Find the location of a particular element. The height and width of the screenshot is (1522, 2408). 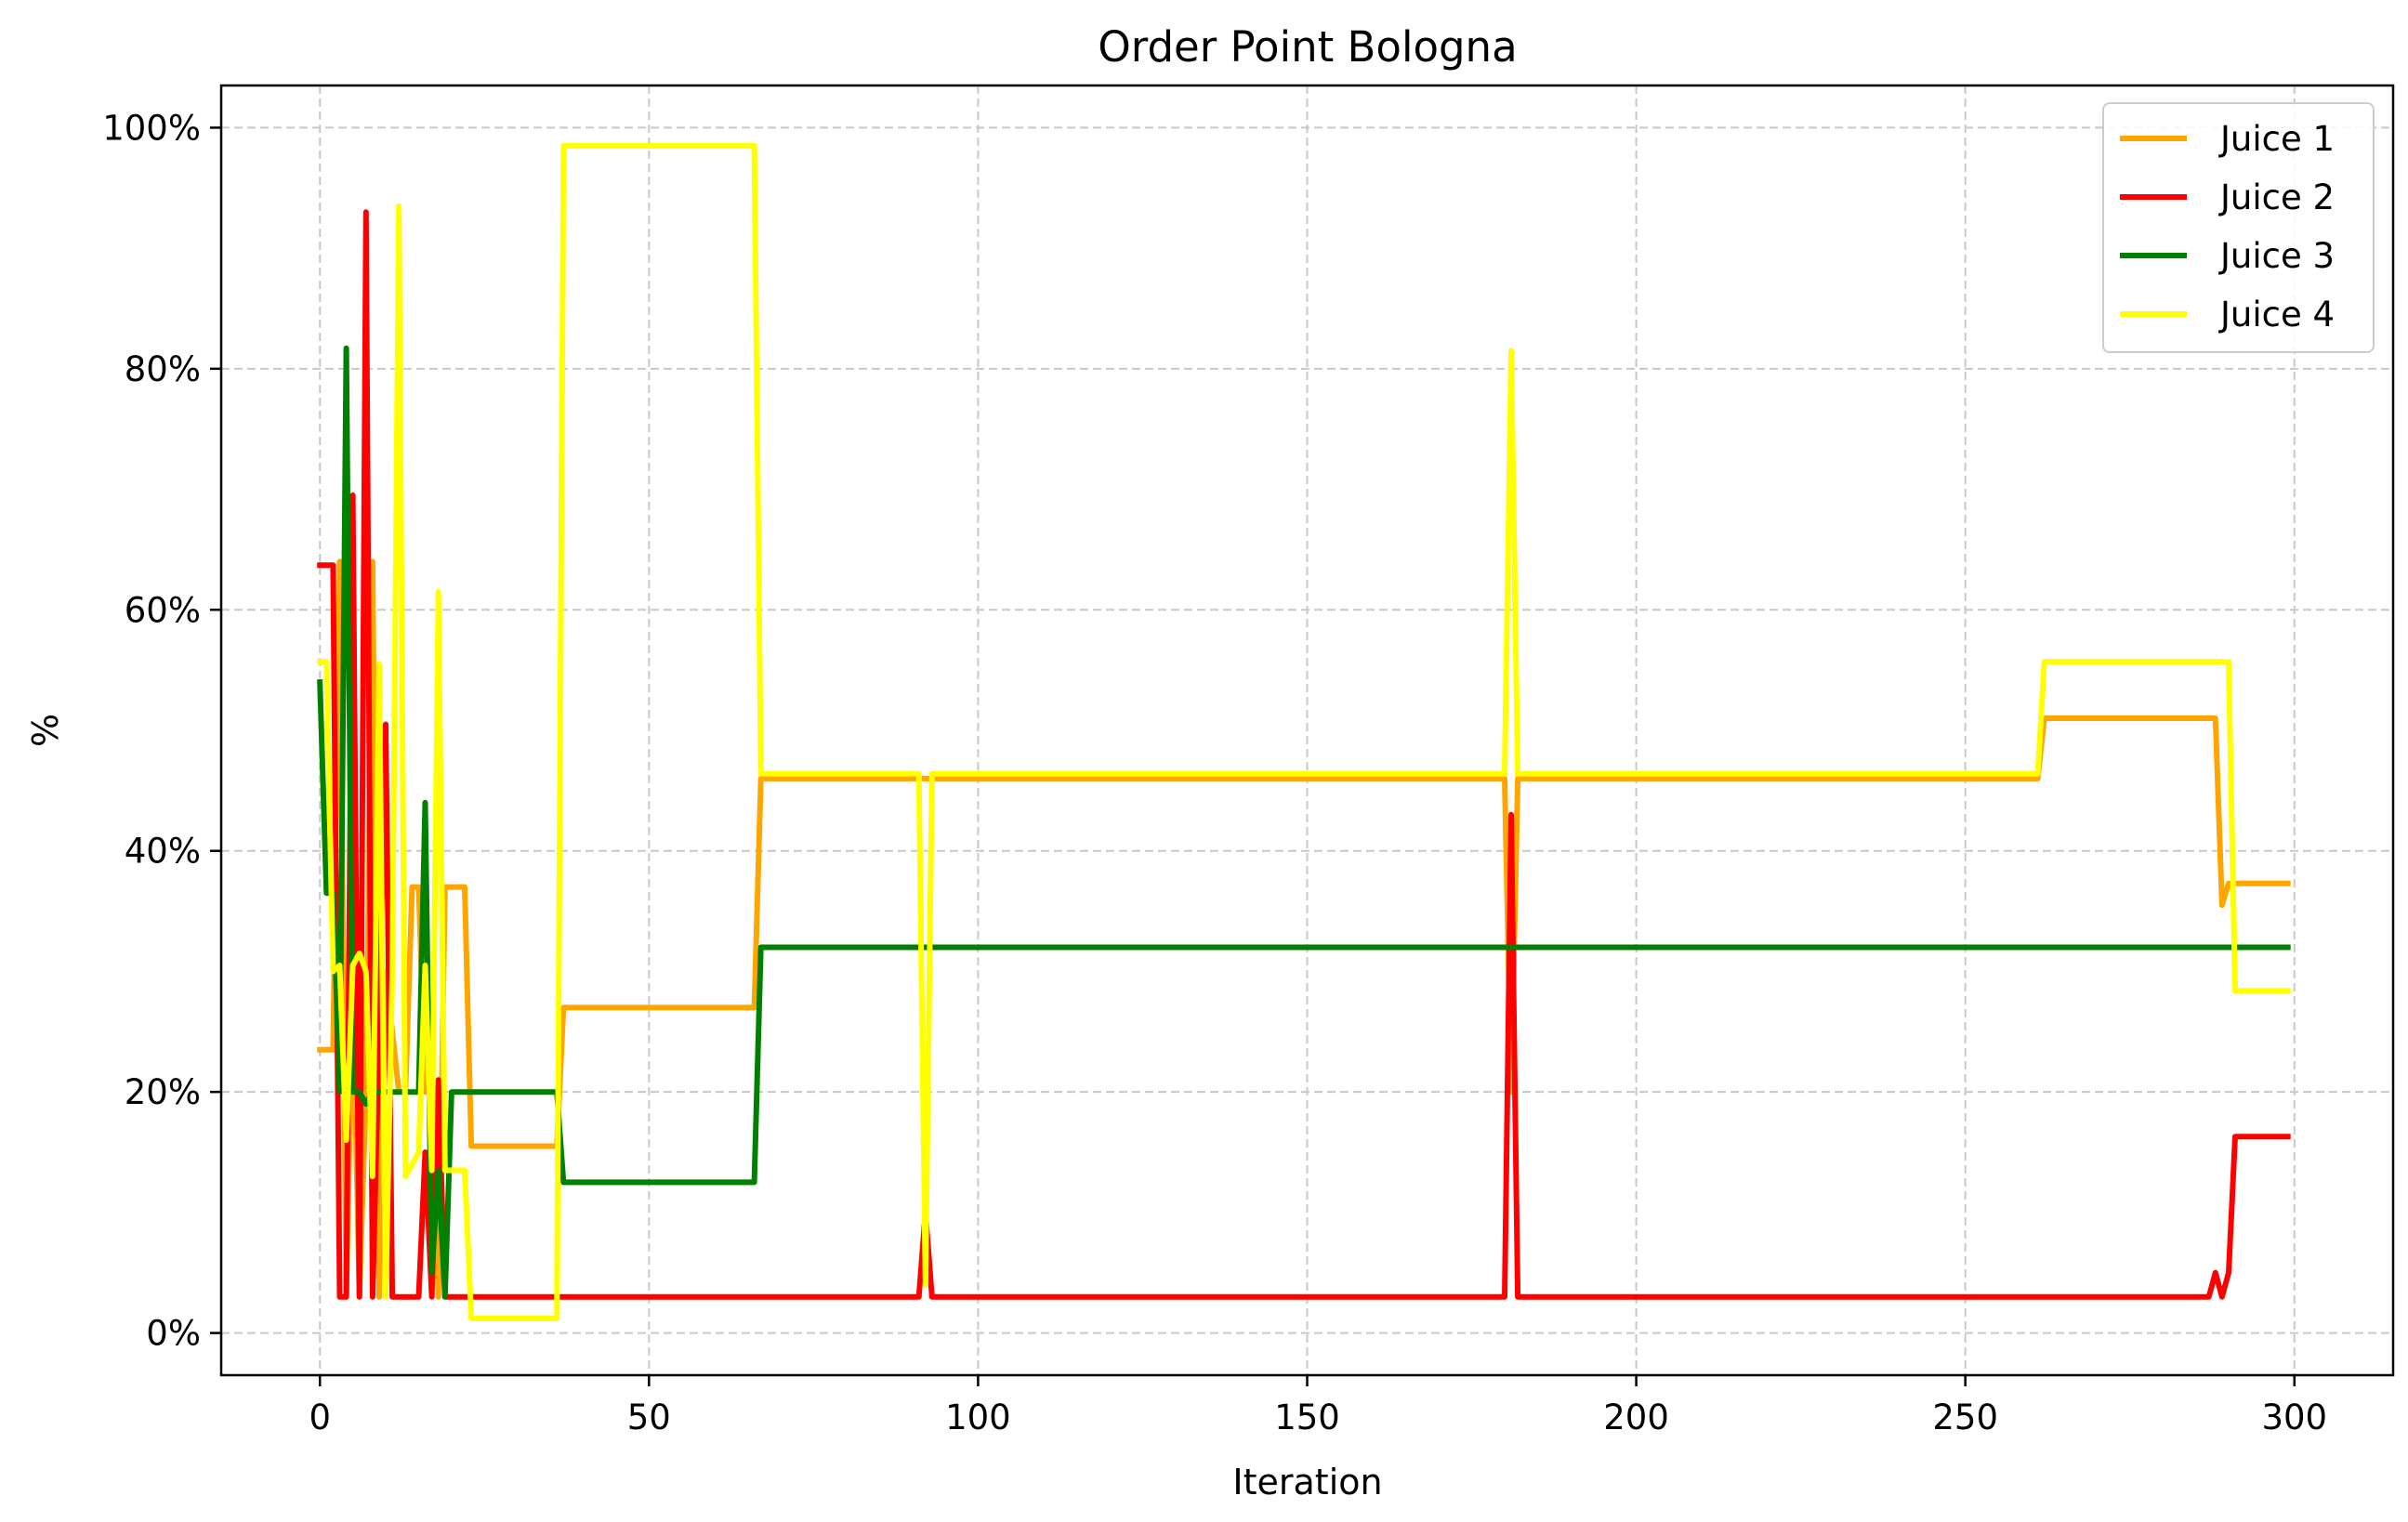

legend-label: Juice 2 is located at coordinates (2276, 197).